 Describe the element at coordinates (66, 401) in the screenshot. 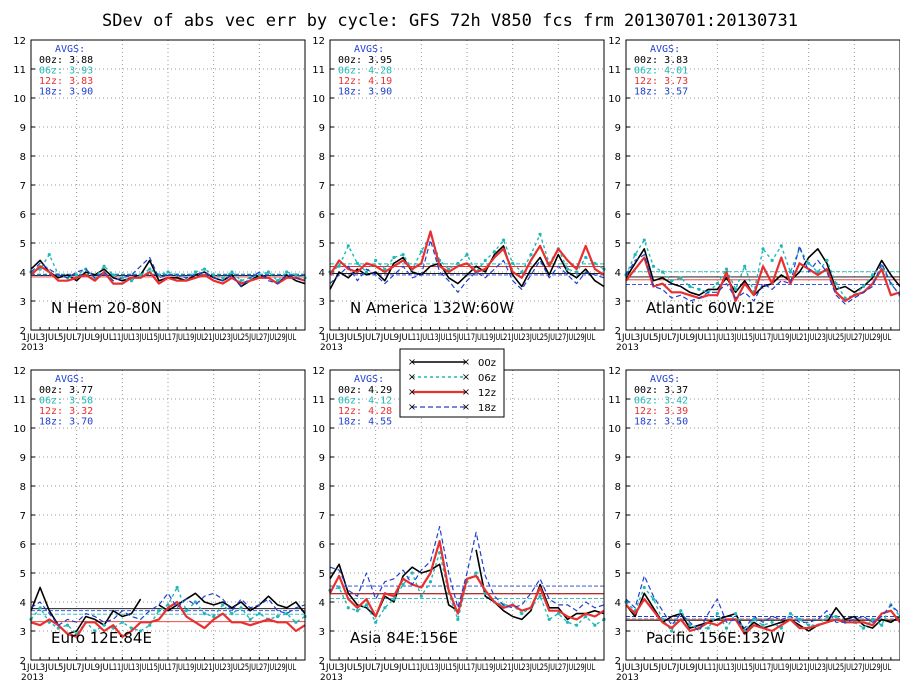

I see `avg-value-06z: 06z: 3.58` at that location.